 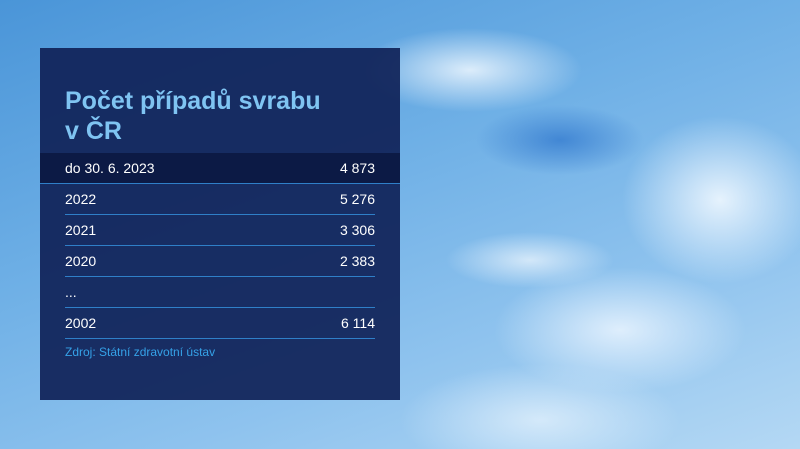 I want to click on row-label: 2022, so click(x=81, y=199).